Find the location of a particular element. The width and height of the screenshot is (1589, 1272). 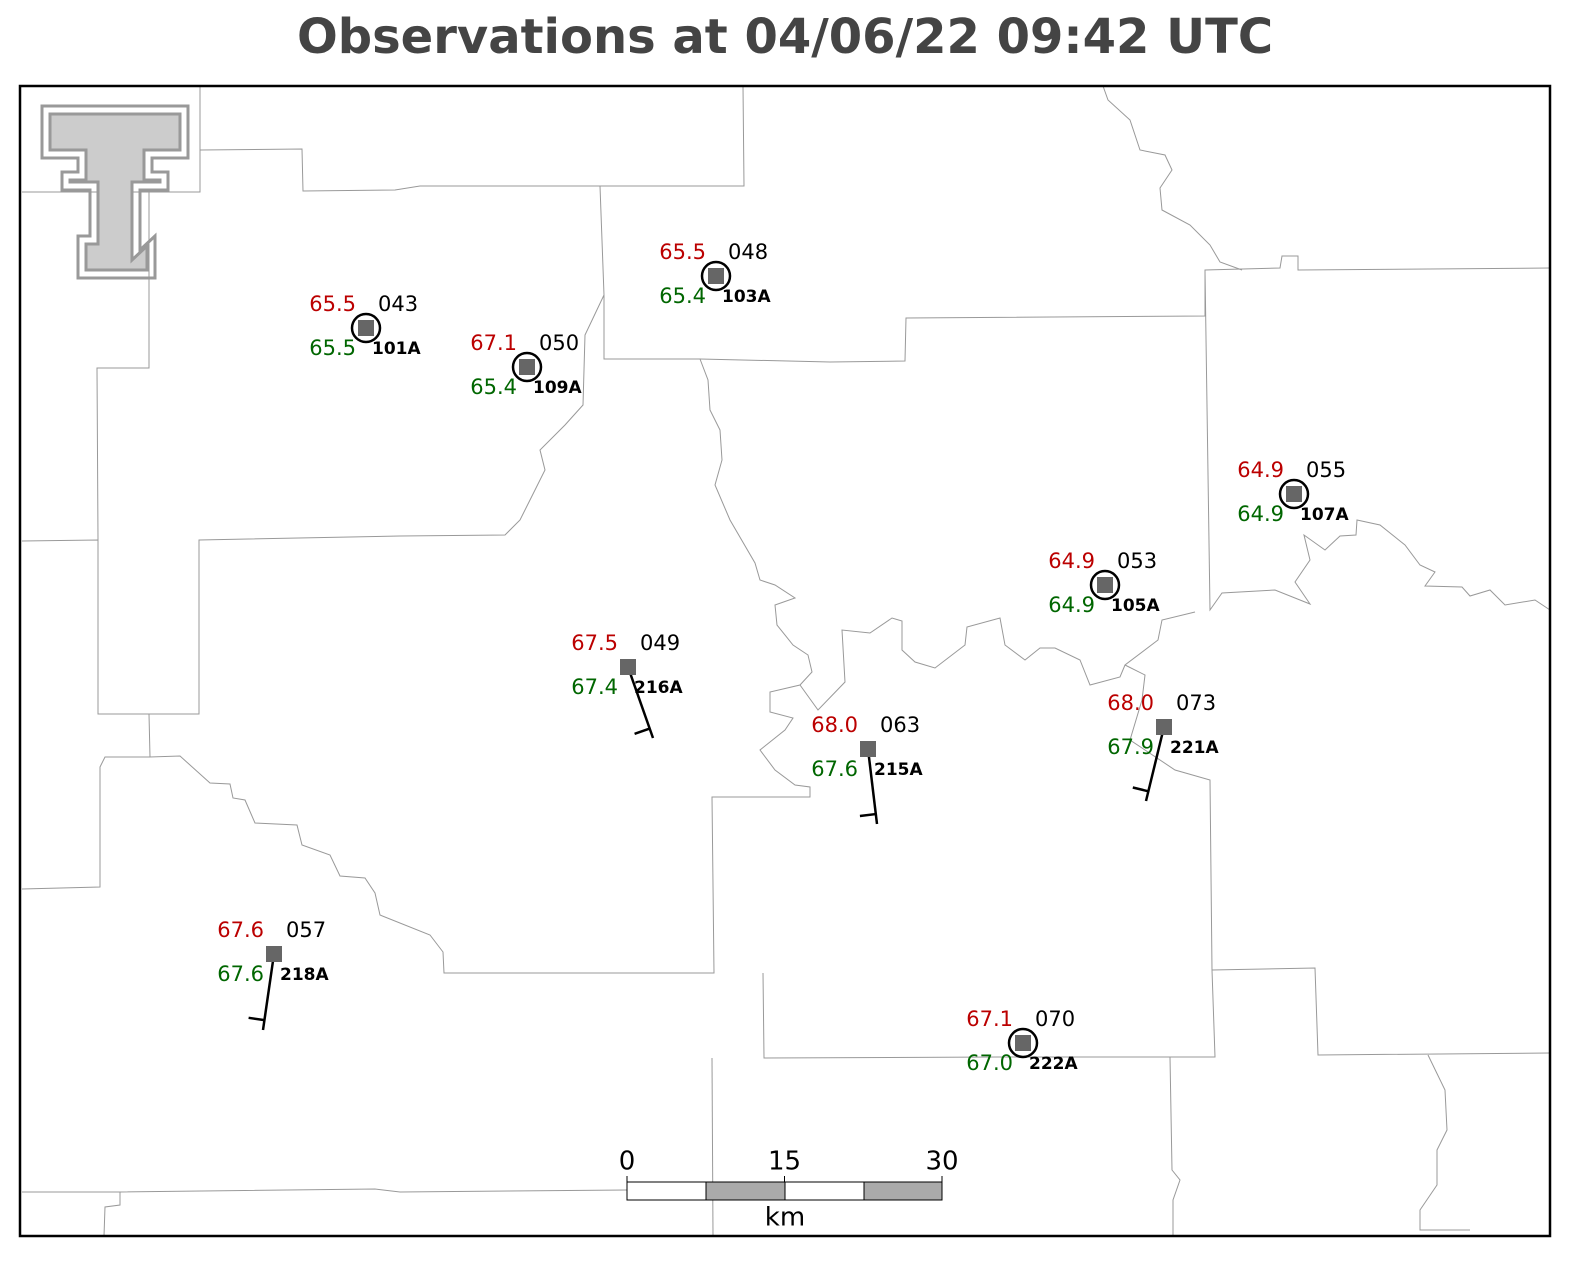

station: 68.0 073 67.9 221A is located at coordinates (1163, 746).